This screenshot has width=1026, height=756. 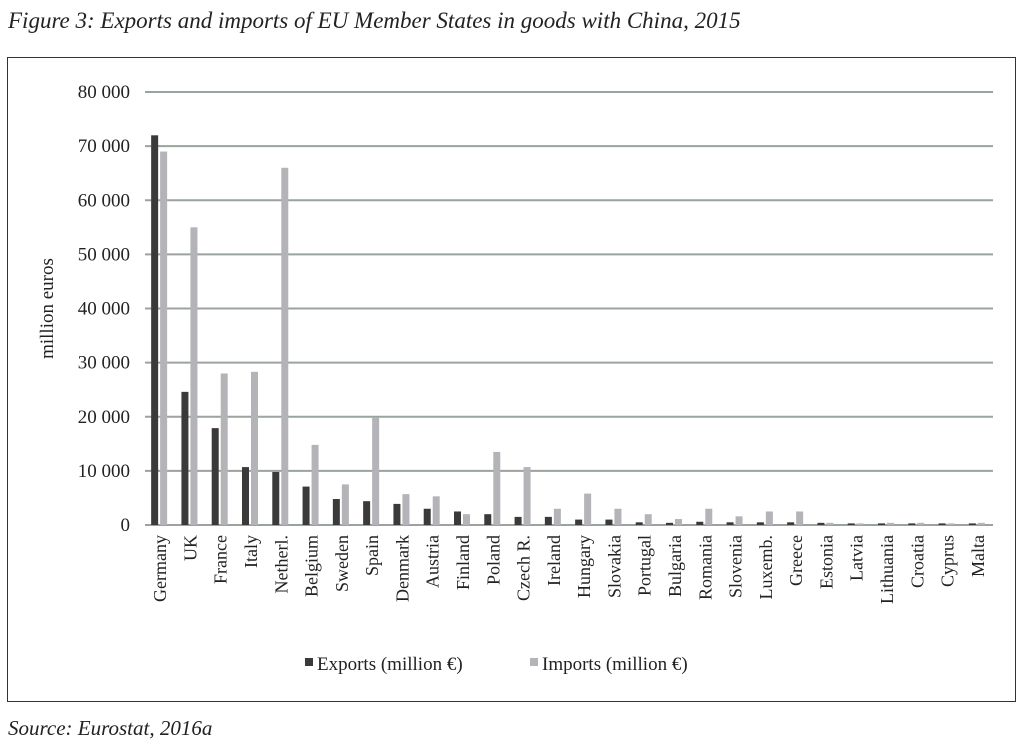 What do you see at coordinates (978, 556) in the screenshot?
I see `x-tick-label: Malta` at bounding box center [978, 556].